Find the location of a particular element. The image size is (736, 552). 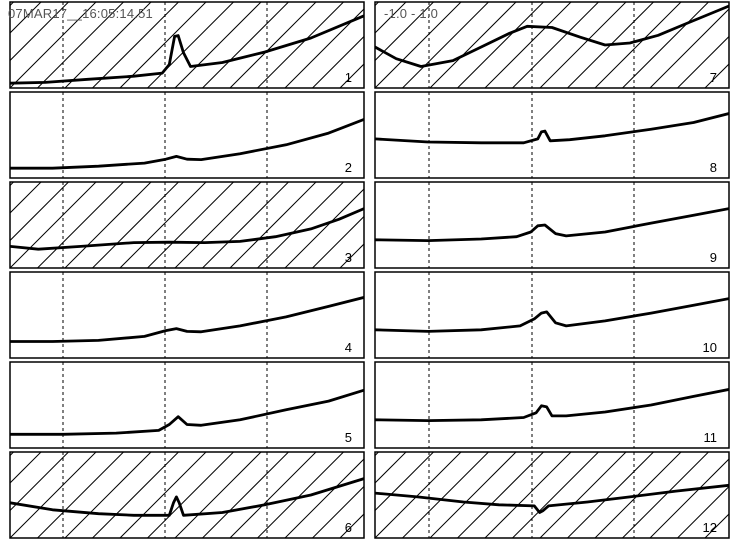

panel-11: 11 is located at coordinates (552, 405).